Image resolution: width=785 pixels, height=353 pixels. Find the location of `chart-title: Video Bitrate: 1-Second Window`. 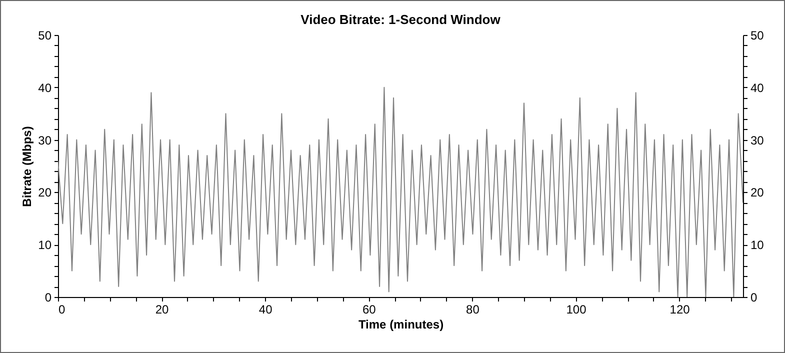

chart-title: Video Bitrate: 1-Second Window is located at coordinates (401, 19).